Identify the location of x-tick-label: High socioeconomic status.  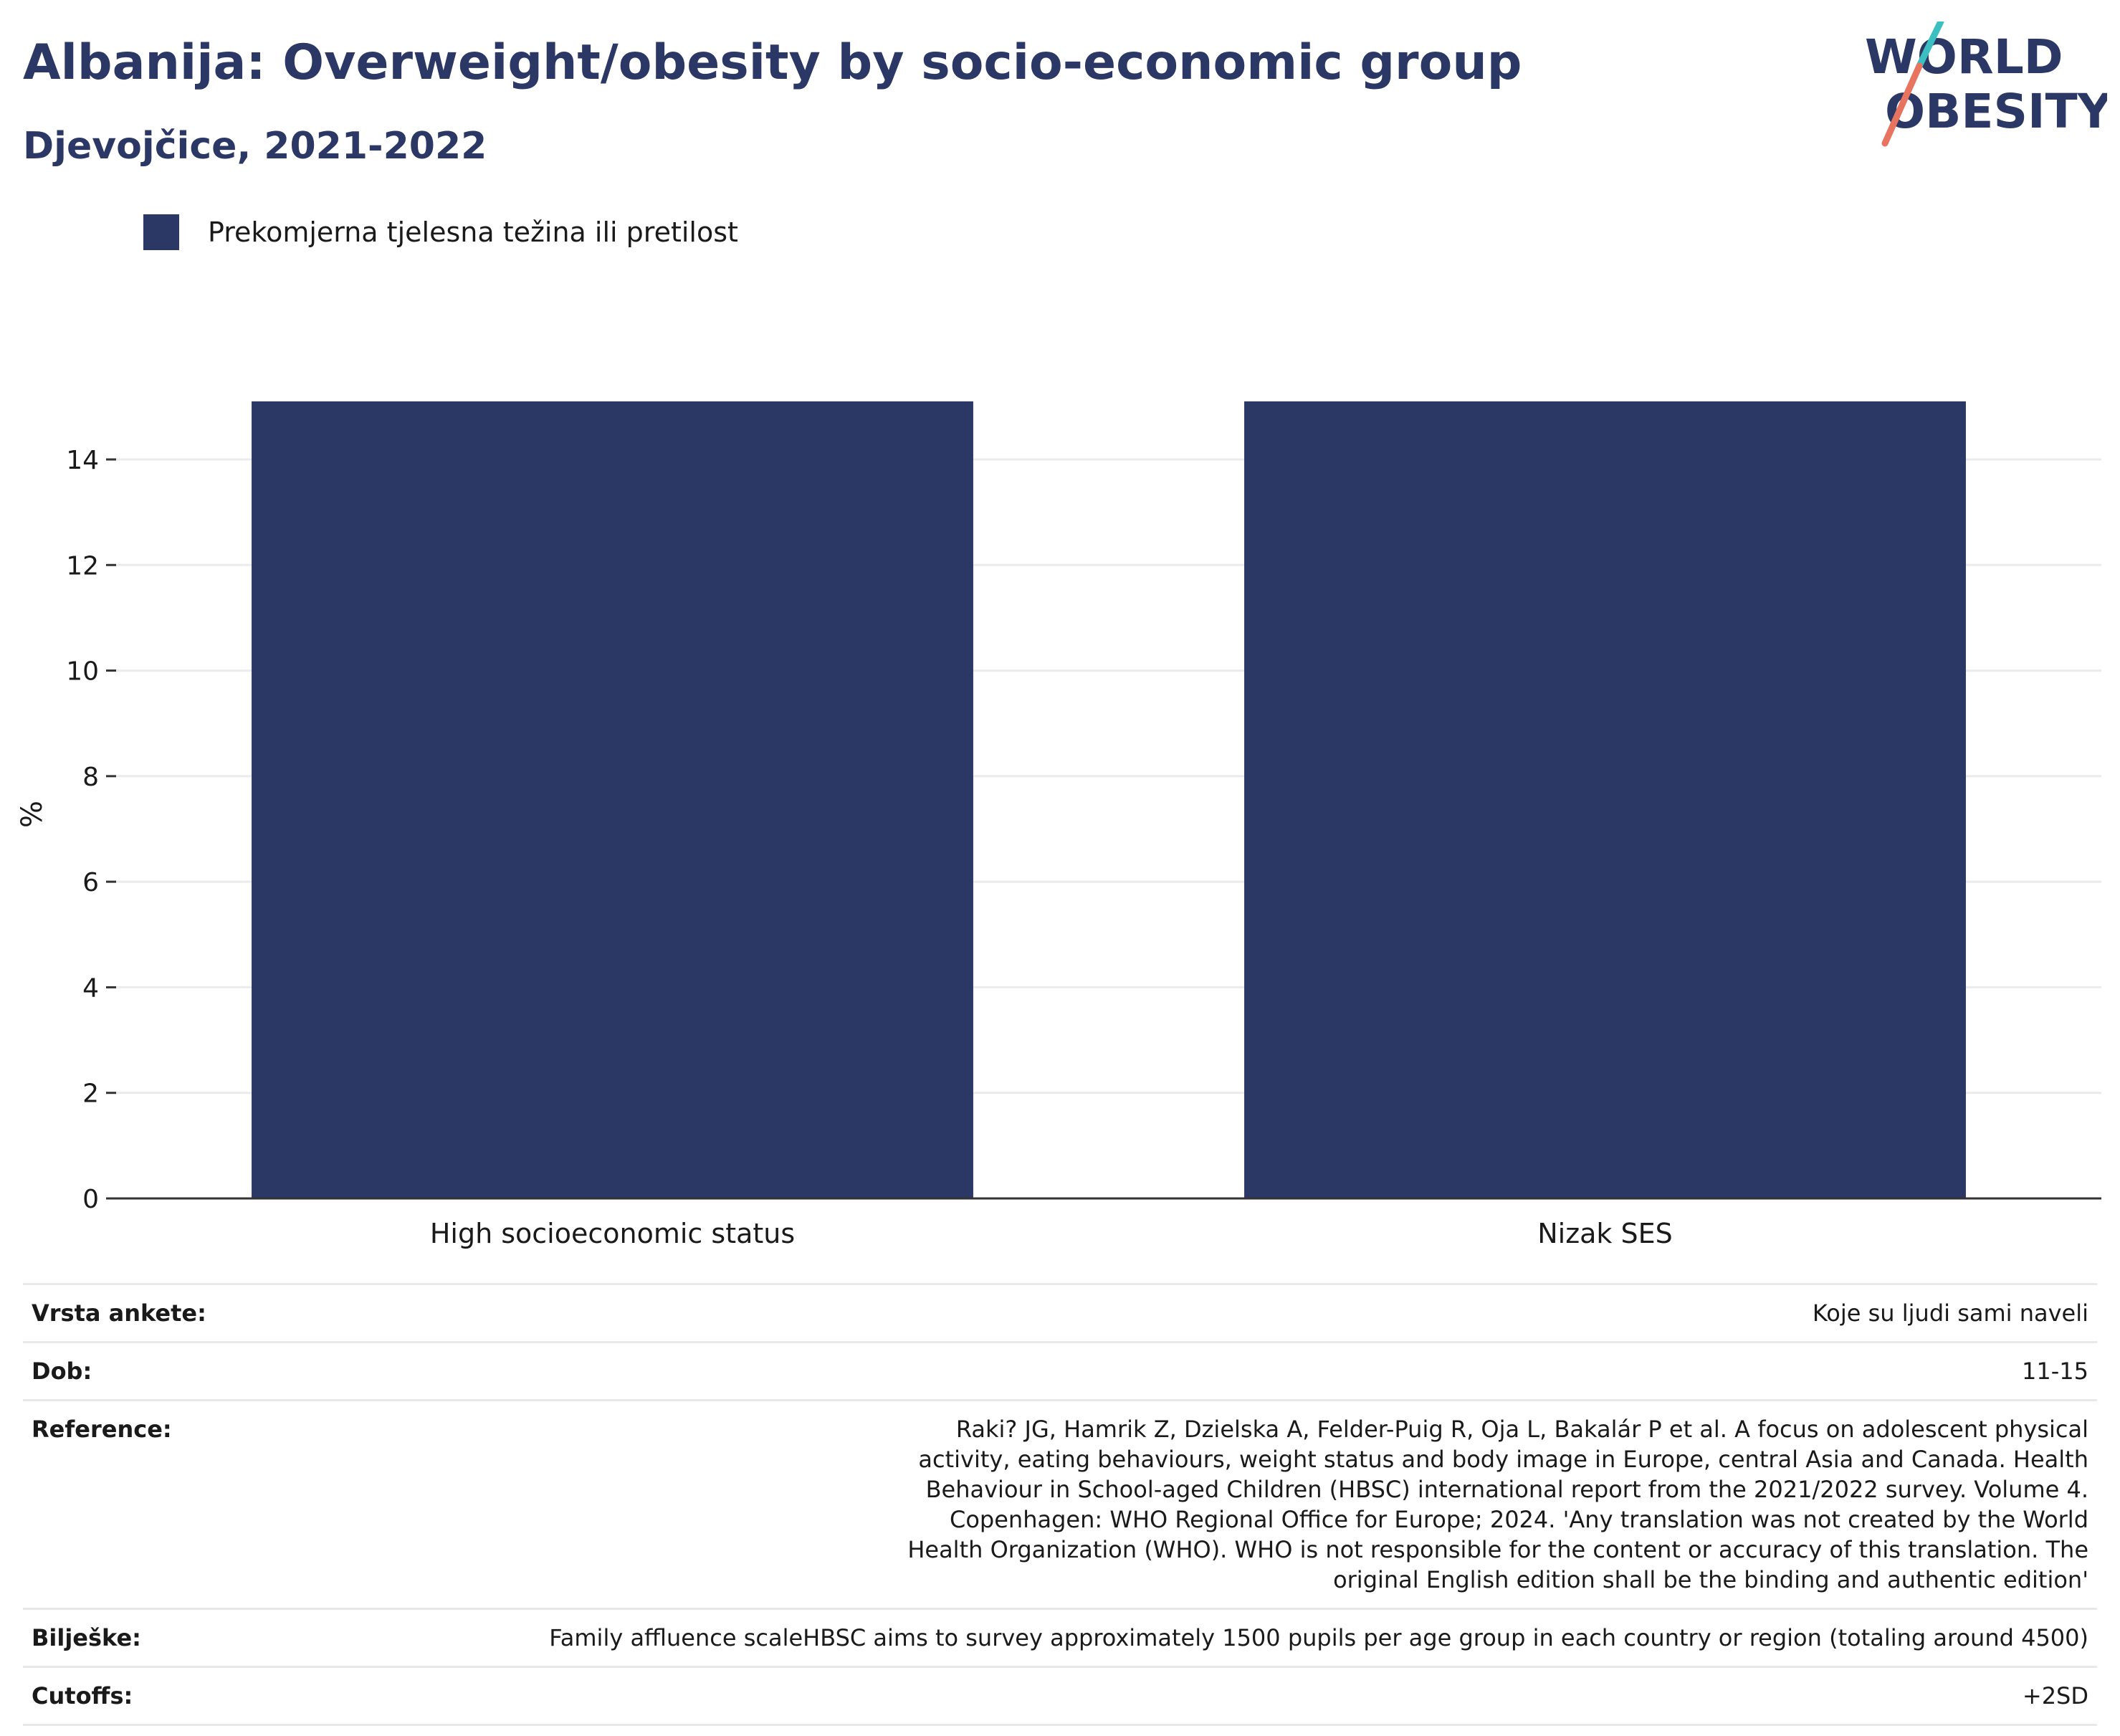
(612, 1233).